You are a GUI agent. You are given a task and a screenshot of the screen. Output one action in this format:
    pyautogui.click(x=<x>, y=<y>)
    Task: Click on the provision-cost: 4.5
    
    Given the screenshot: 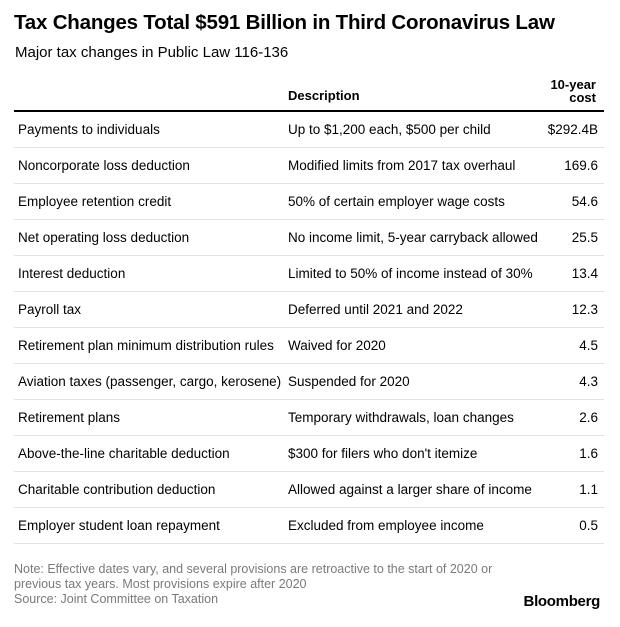 What is the action you would take?
    pyautogui.click(x=588, y=345)
    